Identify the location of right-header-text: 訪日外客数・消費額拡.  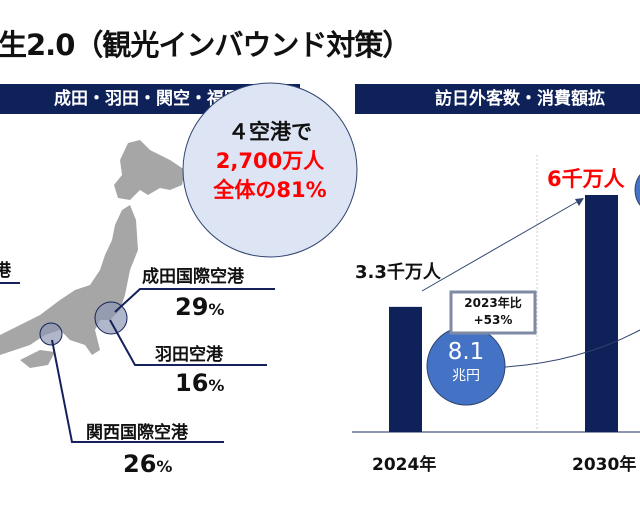
(520, 99).